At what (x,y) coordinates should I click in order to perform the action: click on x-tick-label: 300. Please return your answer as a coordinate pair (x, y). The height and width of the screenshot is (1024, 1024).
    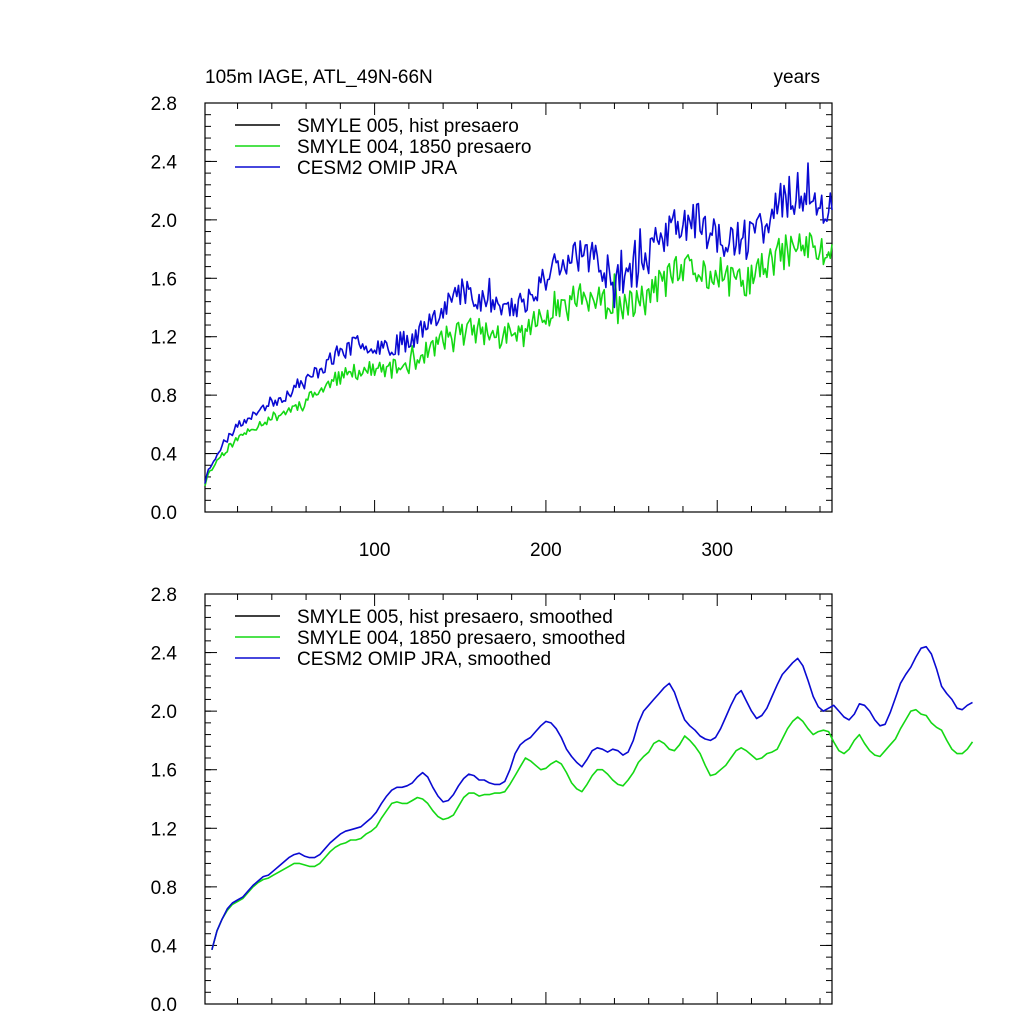
    Looking at the image, I should click on (717, 550).